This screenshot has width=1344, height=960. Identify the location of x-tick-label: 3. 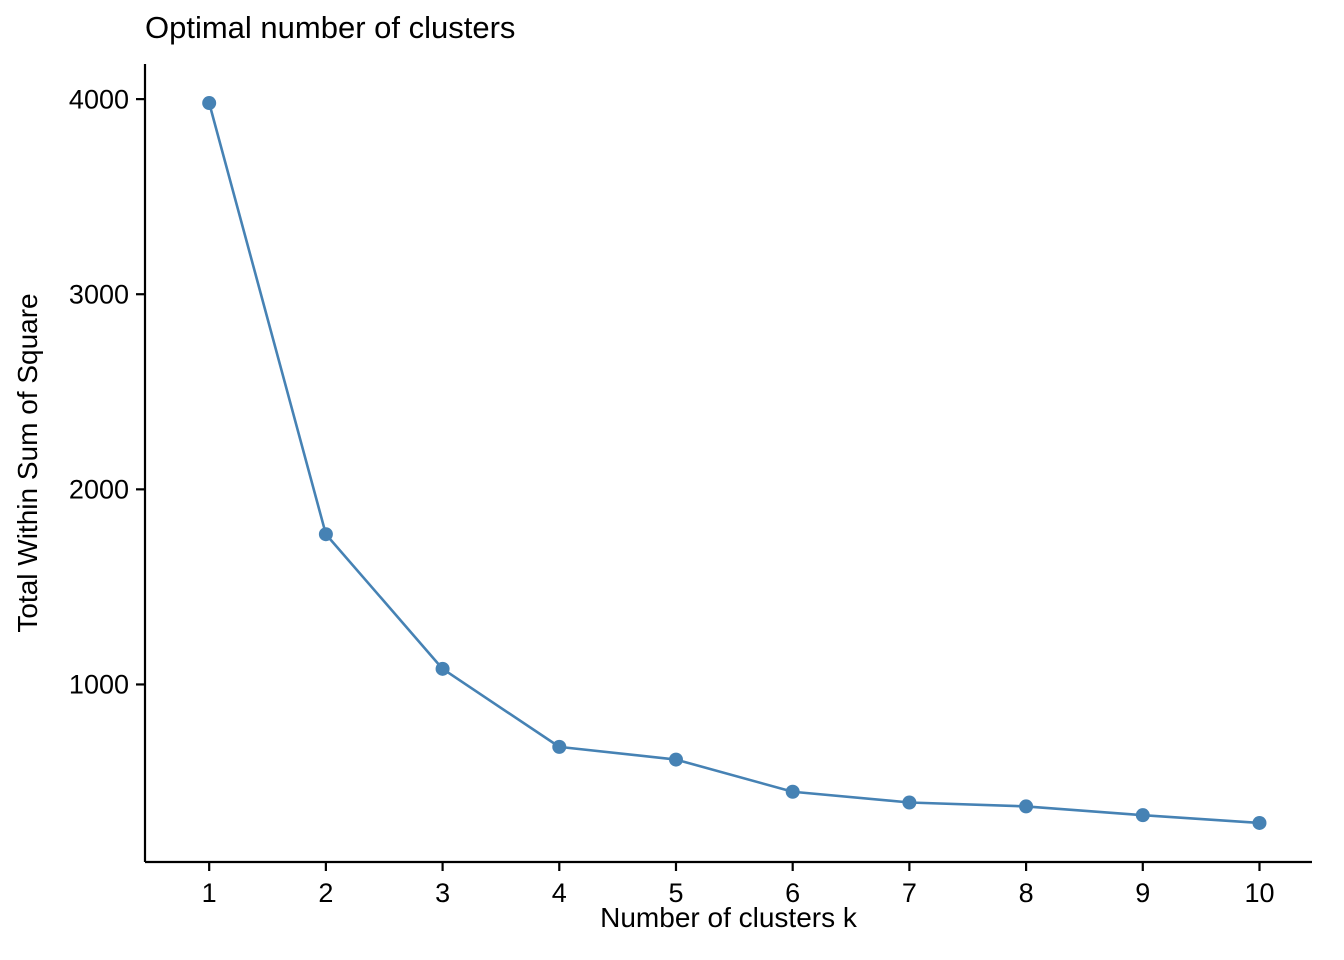
(442, 893).